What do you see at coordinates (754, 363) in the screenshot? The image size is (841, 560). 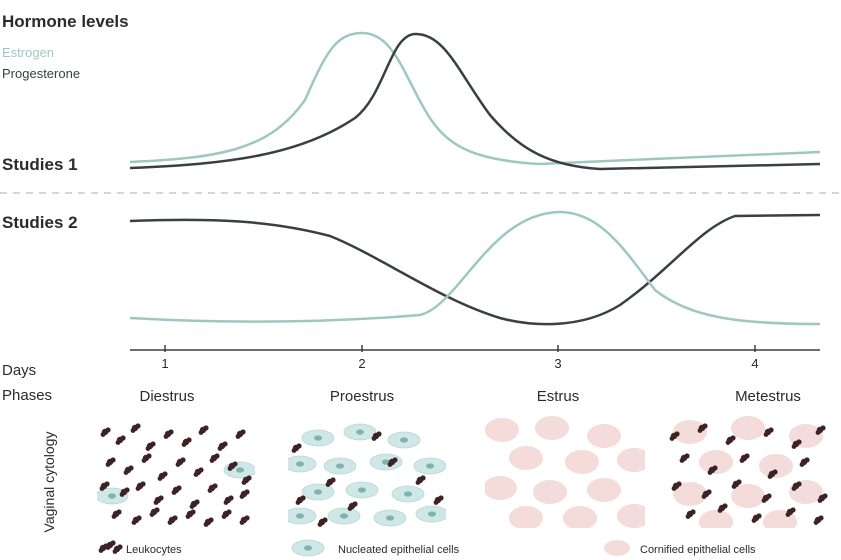 I see `tick-label-4: 4` at bounding box center [754, 363].